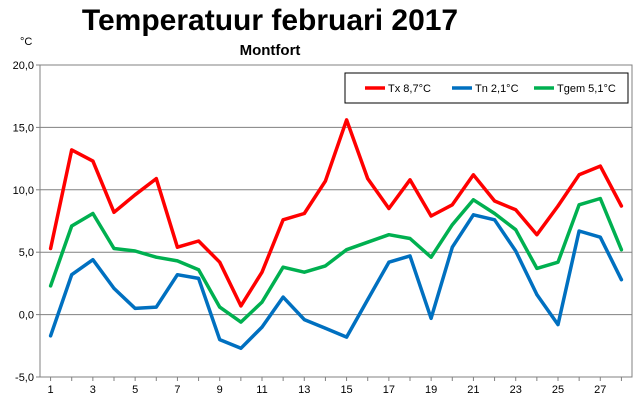 The width and height of the screenshot is (640, 400). What do you see at coordinates (304, 390) in the screenshot?
I see `x-tick-label: 13` at bounding box center [304, 390].